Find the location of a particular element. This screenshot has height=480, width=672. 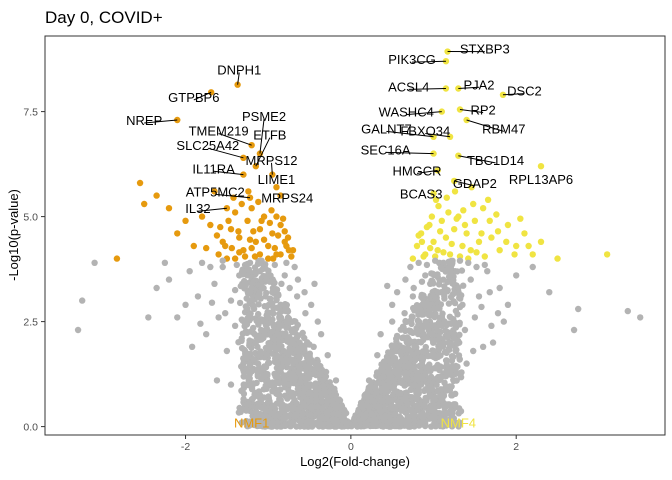

gene-label: DSC2 is located at coordinates (524, 91).